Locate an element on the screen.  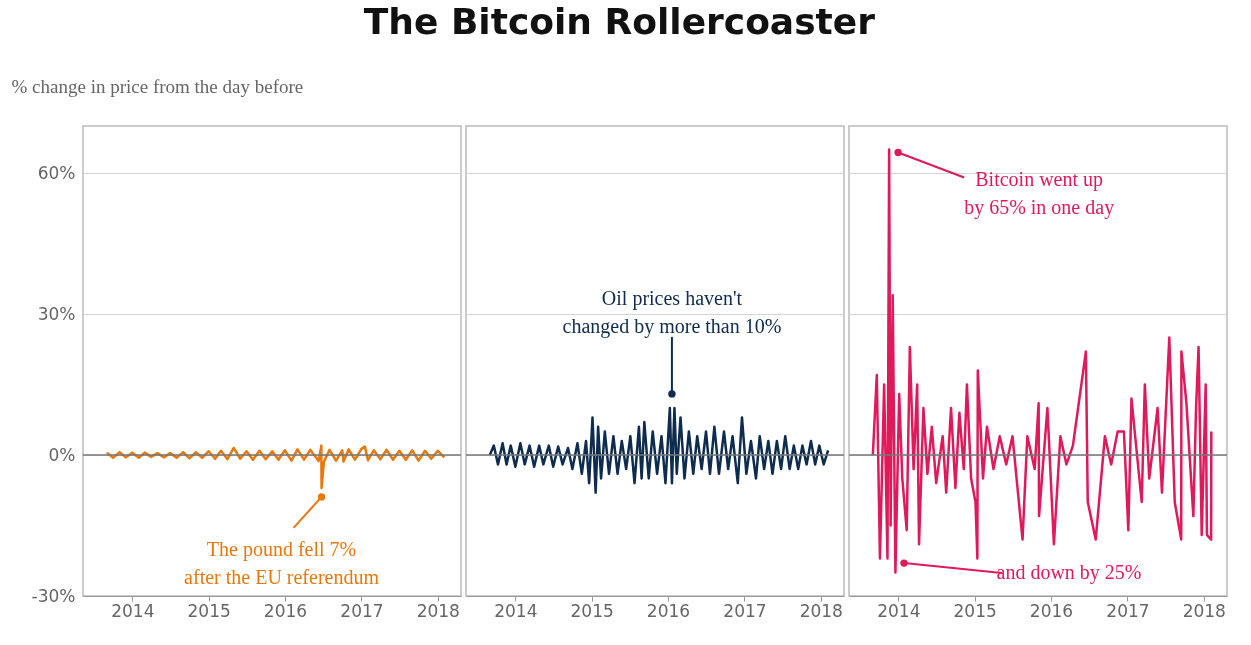
annotation: Bitcoin went up by 65% in one day is located at coordinates (1039, 193).